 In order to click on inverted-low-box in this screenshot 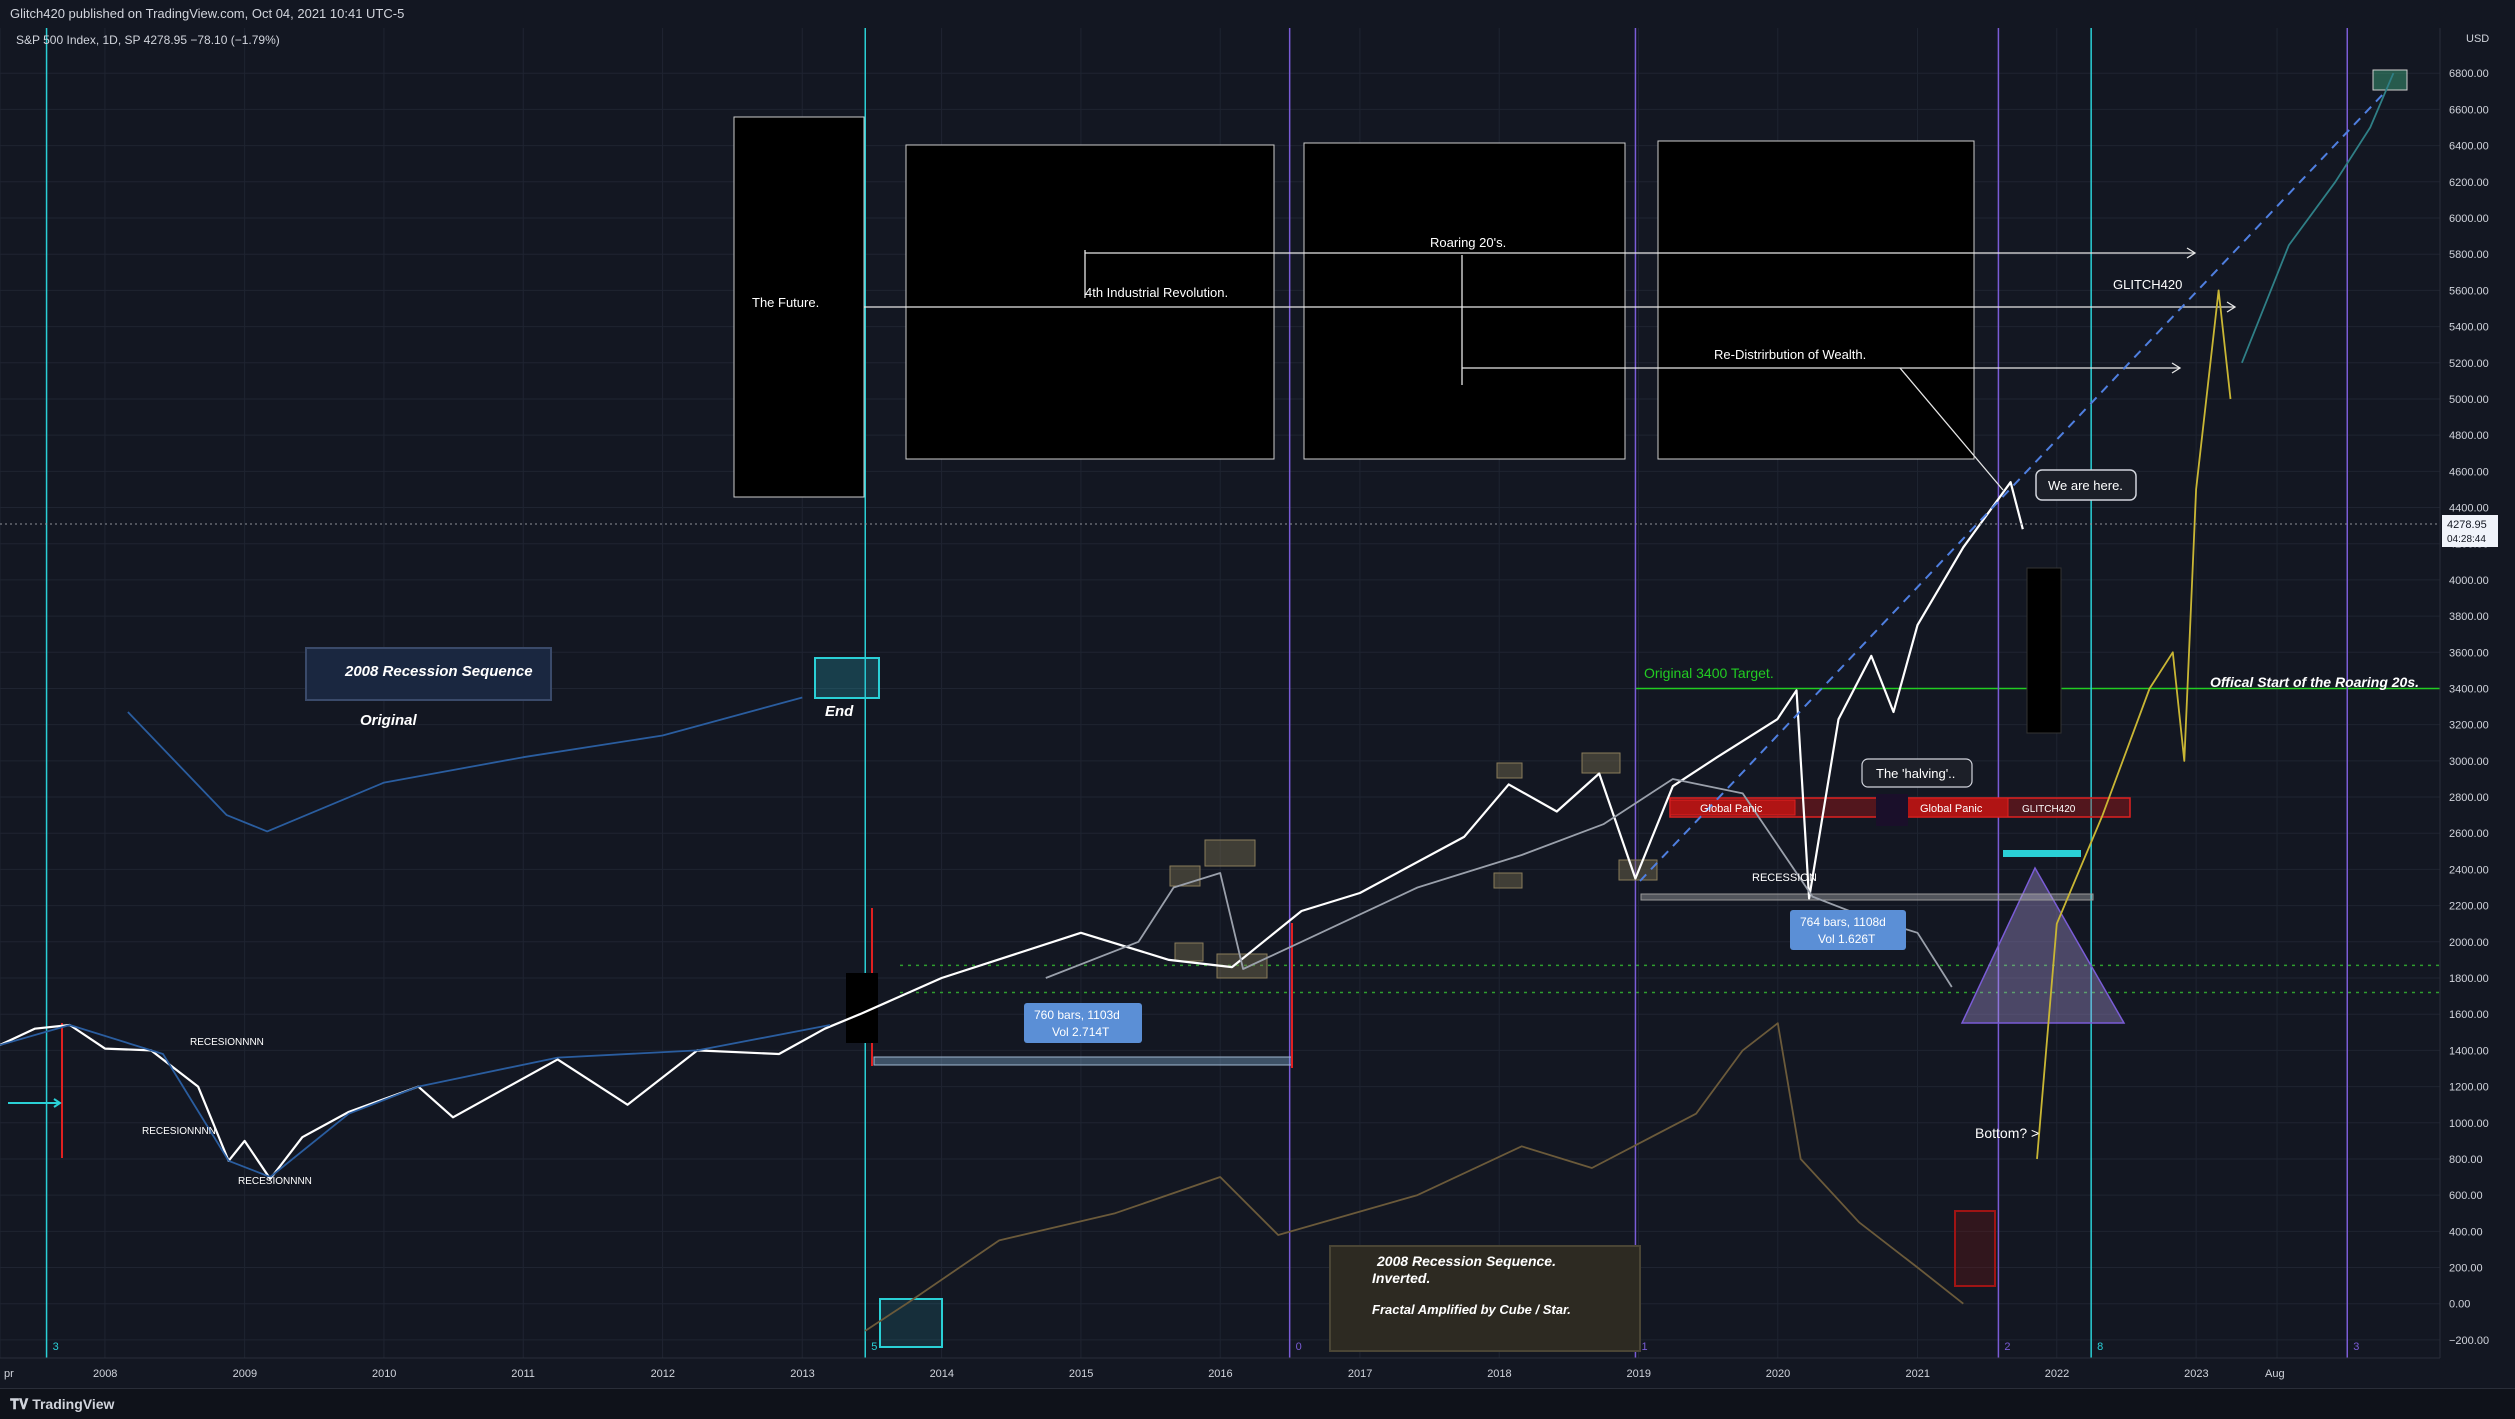, I will do `click(1975, 1248)`.